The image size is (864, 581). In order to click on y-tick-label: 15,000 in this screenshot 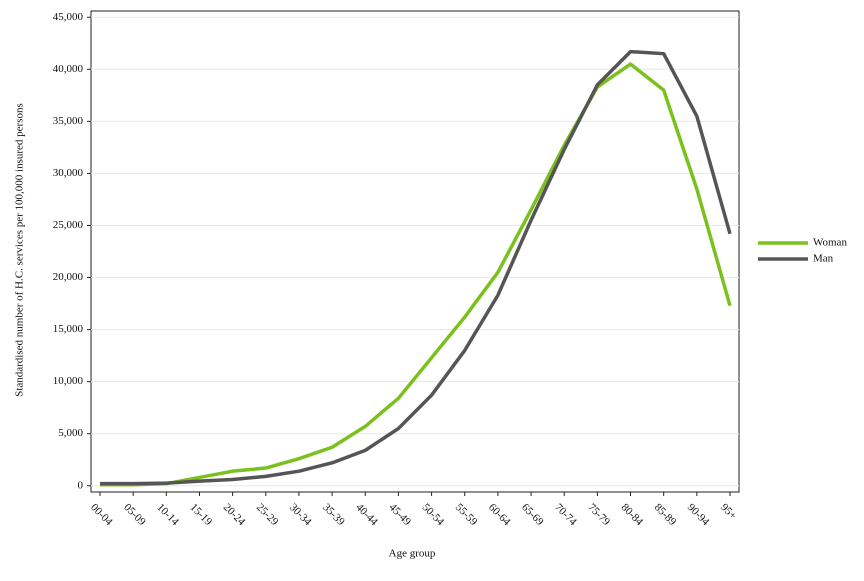, I will do `click(68, 329)`.